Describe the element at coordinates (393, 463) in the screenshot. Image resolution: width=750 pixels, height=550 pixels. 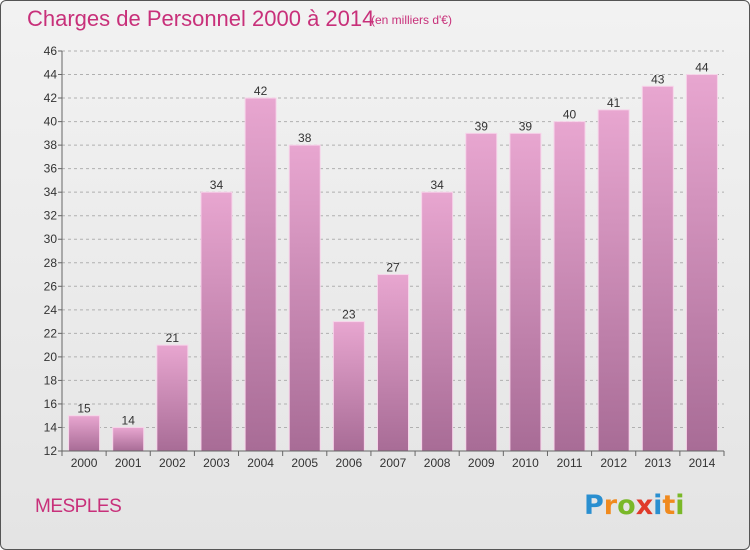
I see `x-tick-label: 2007` at that location.